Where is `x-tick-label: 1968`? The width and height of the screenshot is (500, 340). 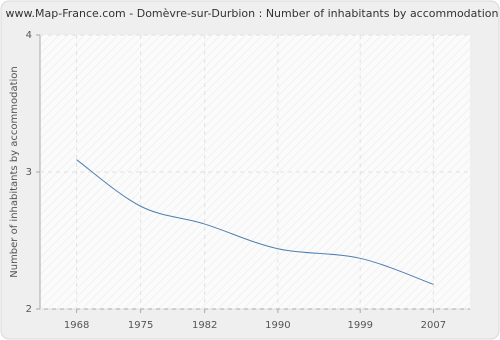 x-tick-label: 1968 is located at coordinates (76, 325).